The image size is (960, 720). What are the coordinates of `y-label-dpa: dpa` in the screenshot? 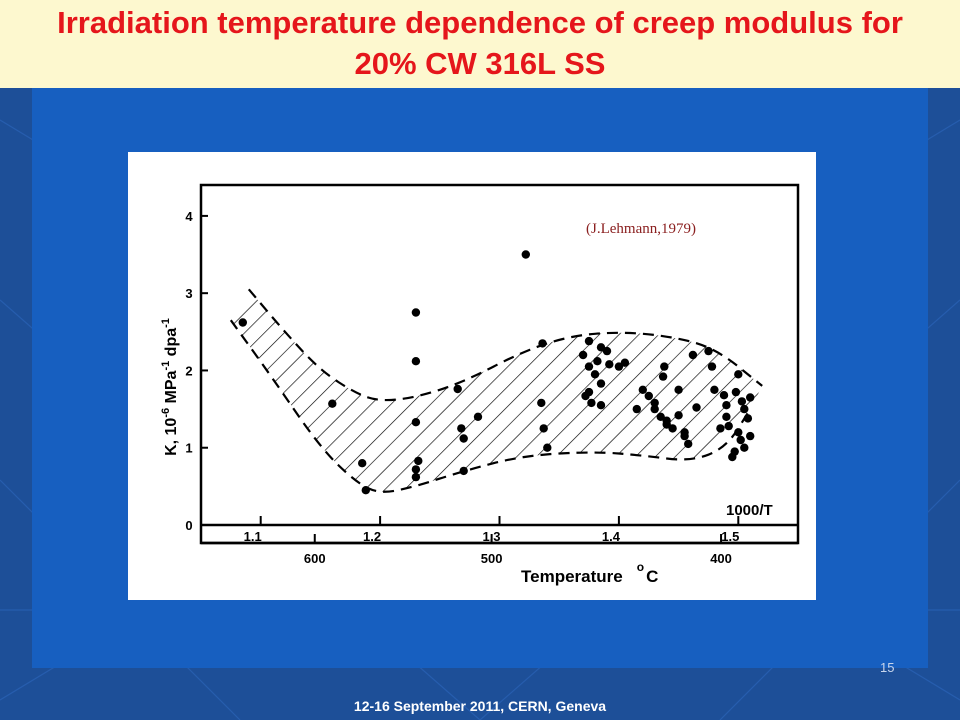 It's located at (171, 342).